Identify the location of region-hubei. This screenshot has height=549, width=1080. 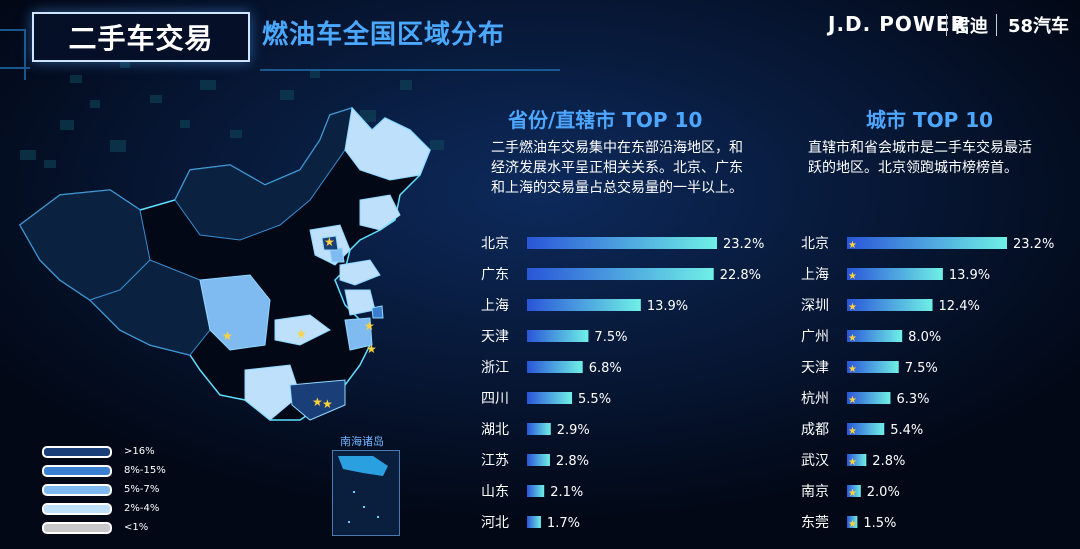
(302, 330).